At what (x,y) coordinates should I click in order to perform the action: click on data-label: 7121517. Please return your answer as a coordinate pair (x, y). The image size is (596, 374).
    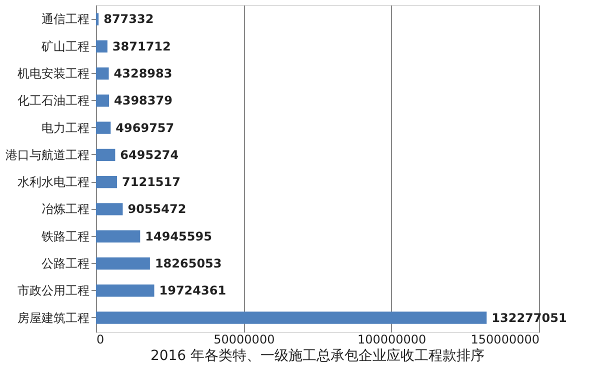
    Looking at the image, I should click on (151, 182).